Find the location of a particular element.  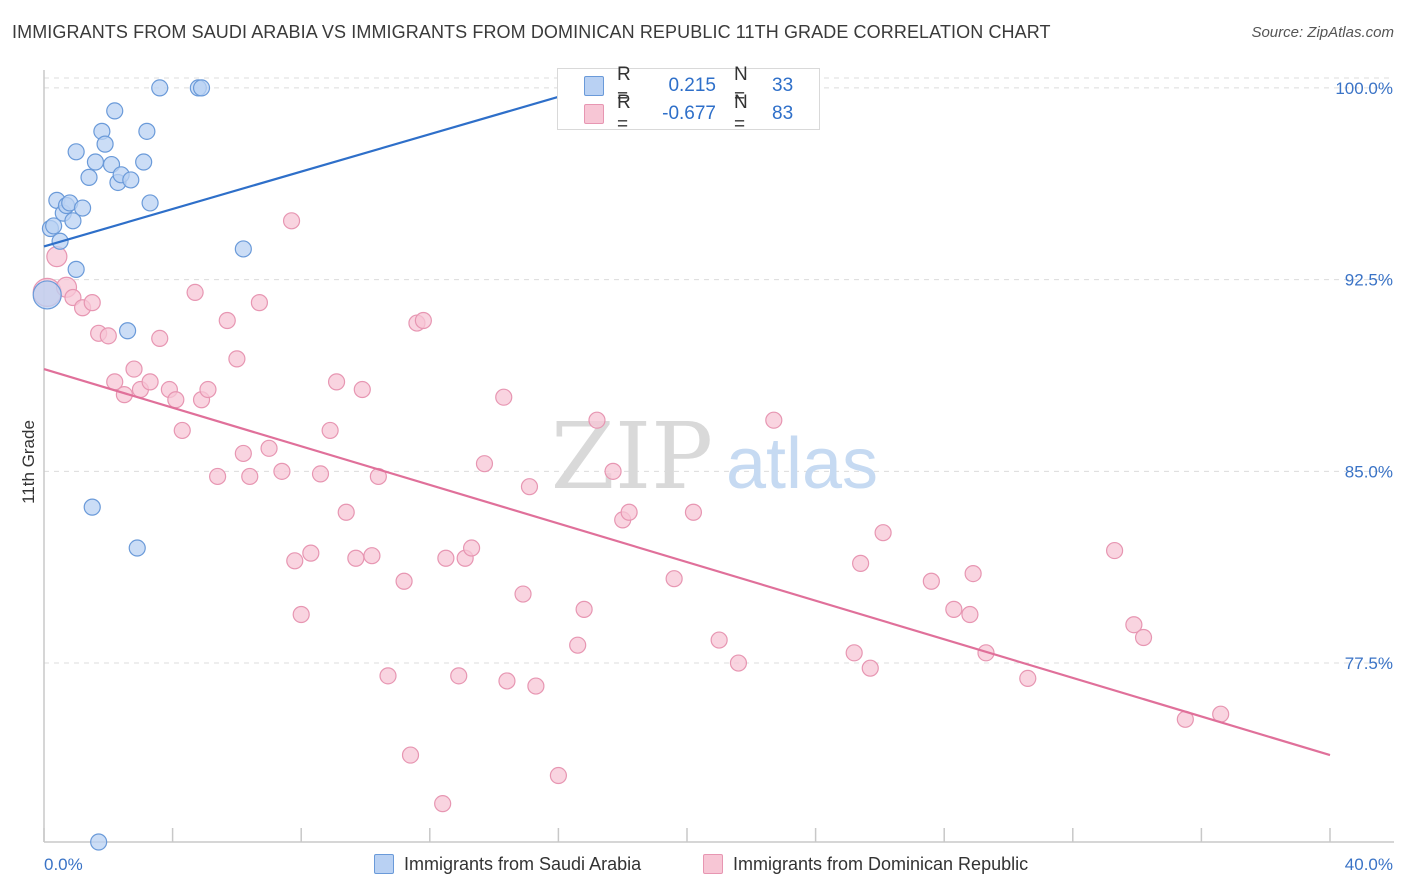

y-tick-label: 92.5% is located at coordinates (1369, 280).